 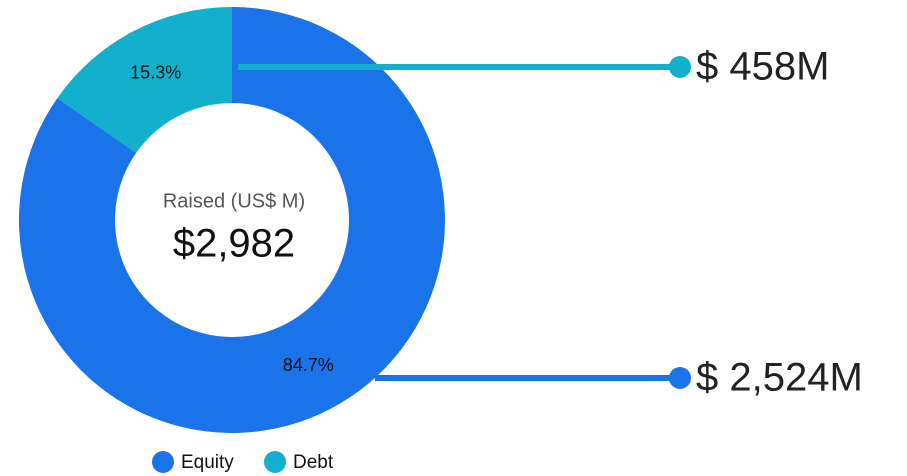 I want to click on legend-label: Equity, so click(x=207, y=462).